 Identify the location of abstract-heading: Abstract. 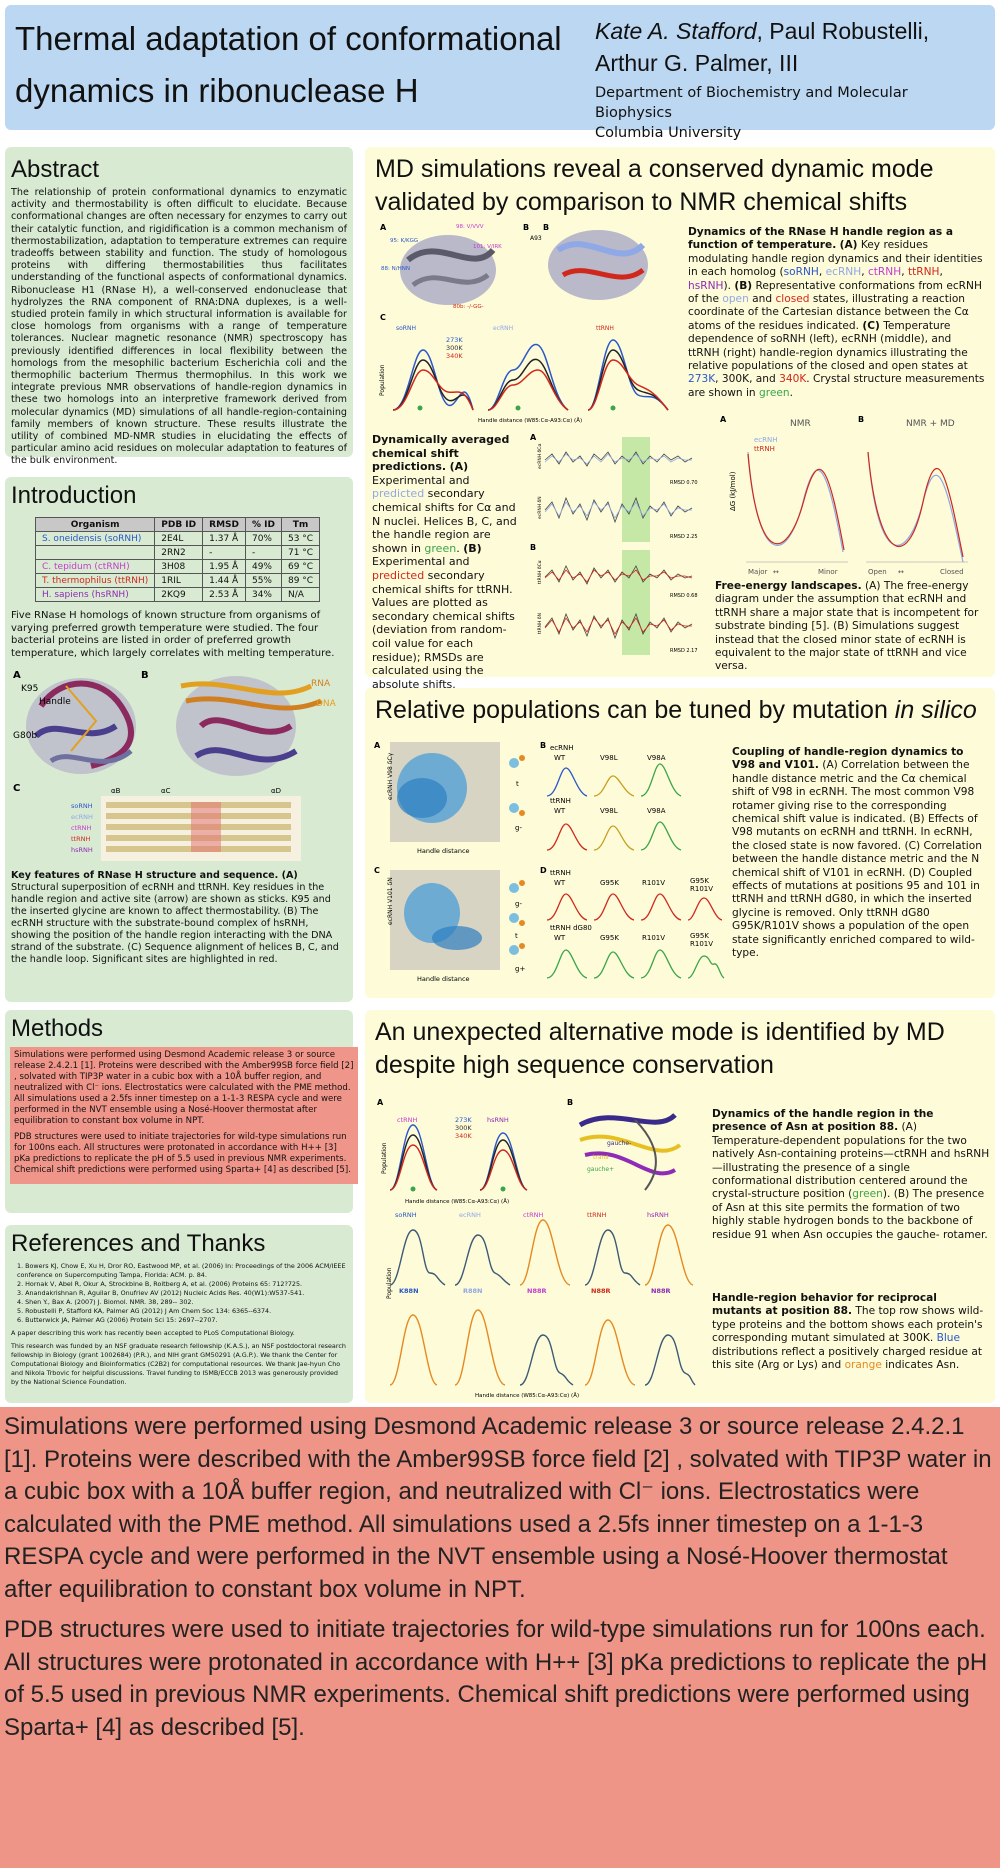
(55, 169).